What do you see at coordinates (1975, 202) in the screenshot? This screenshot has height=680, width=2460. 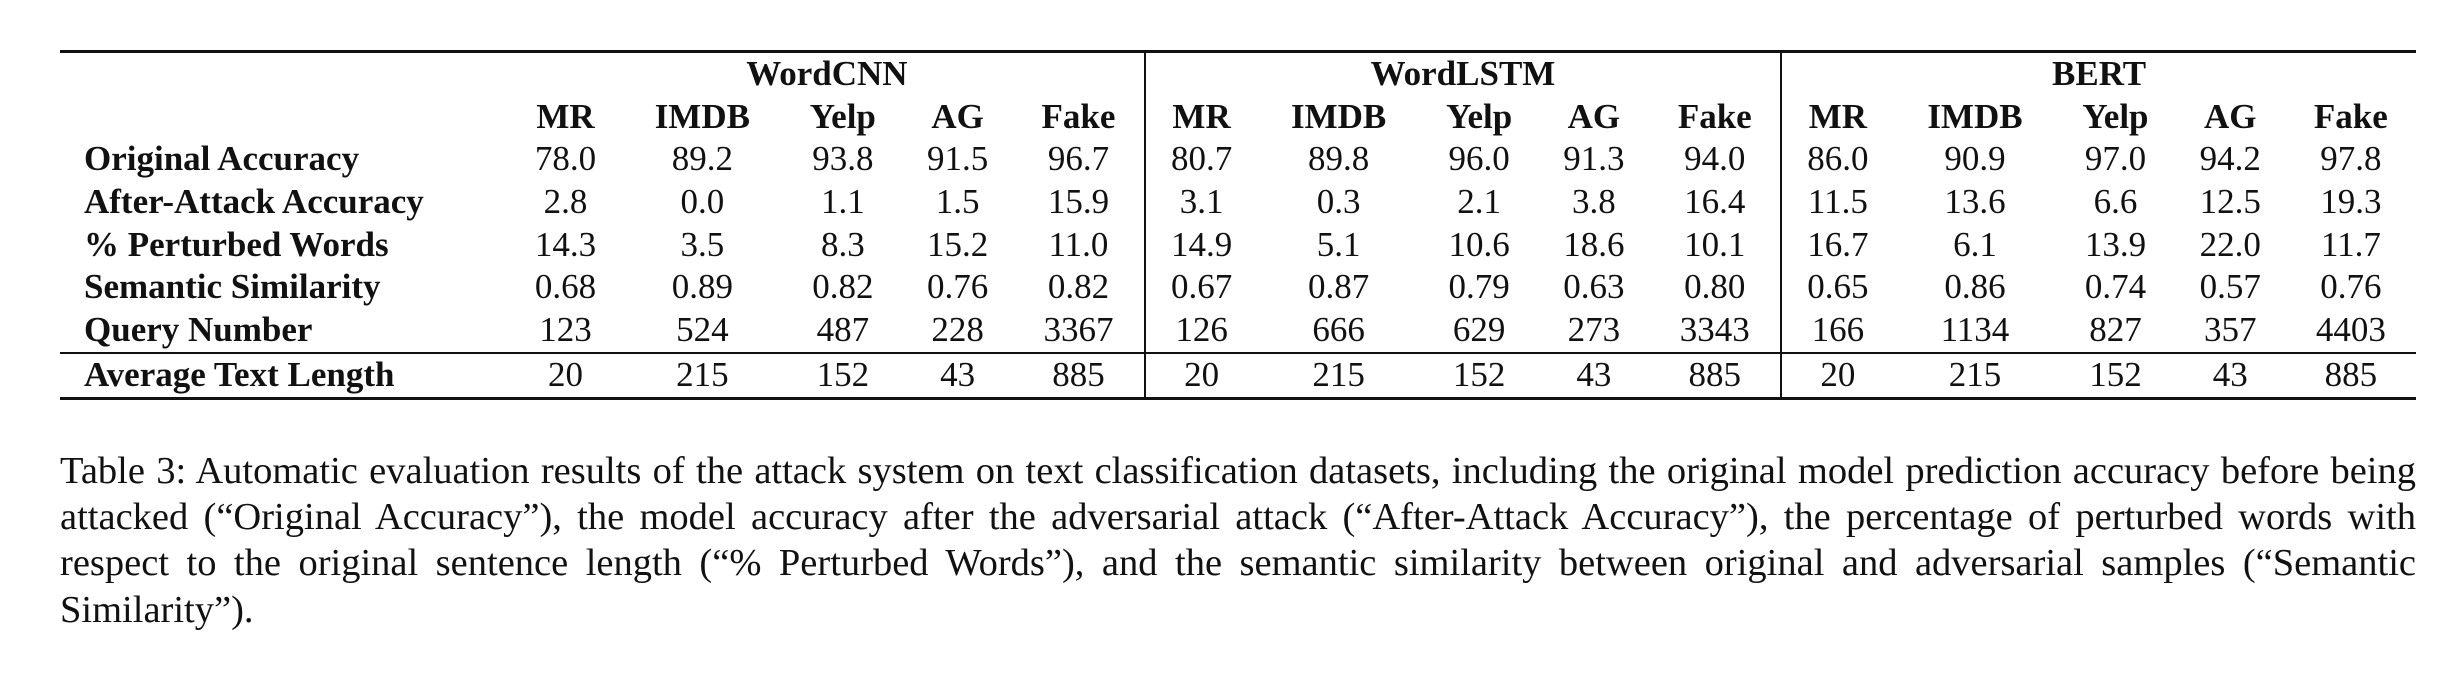 I see `table-cell: 13.6` at bounding box center [1975, 202].